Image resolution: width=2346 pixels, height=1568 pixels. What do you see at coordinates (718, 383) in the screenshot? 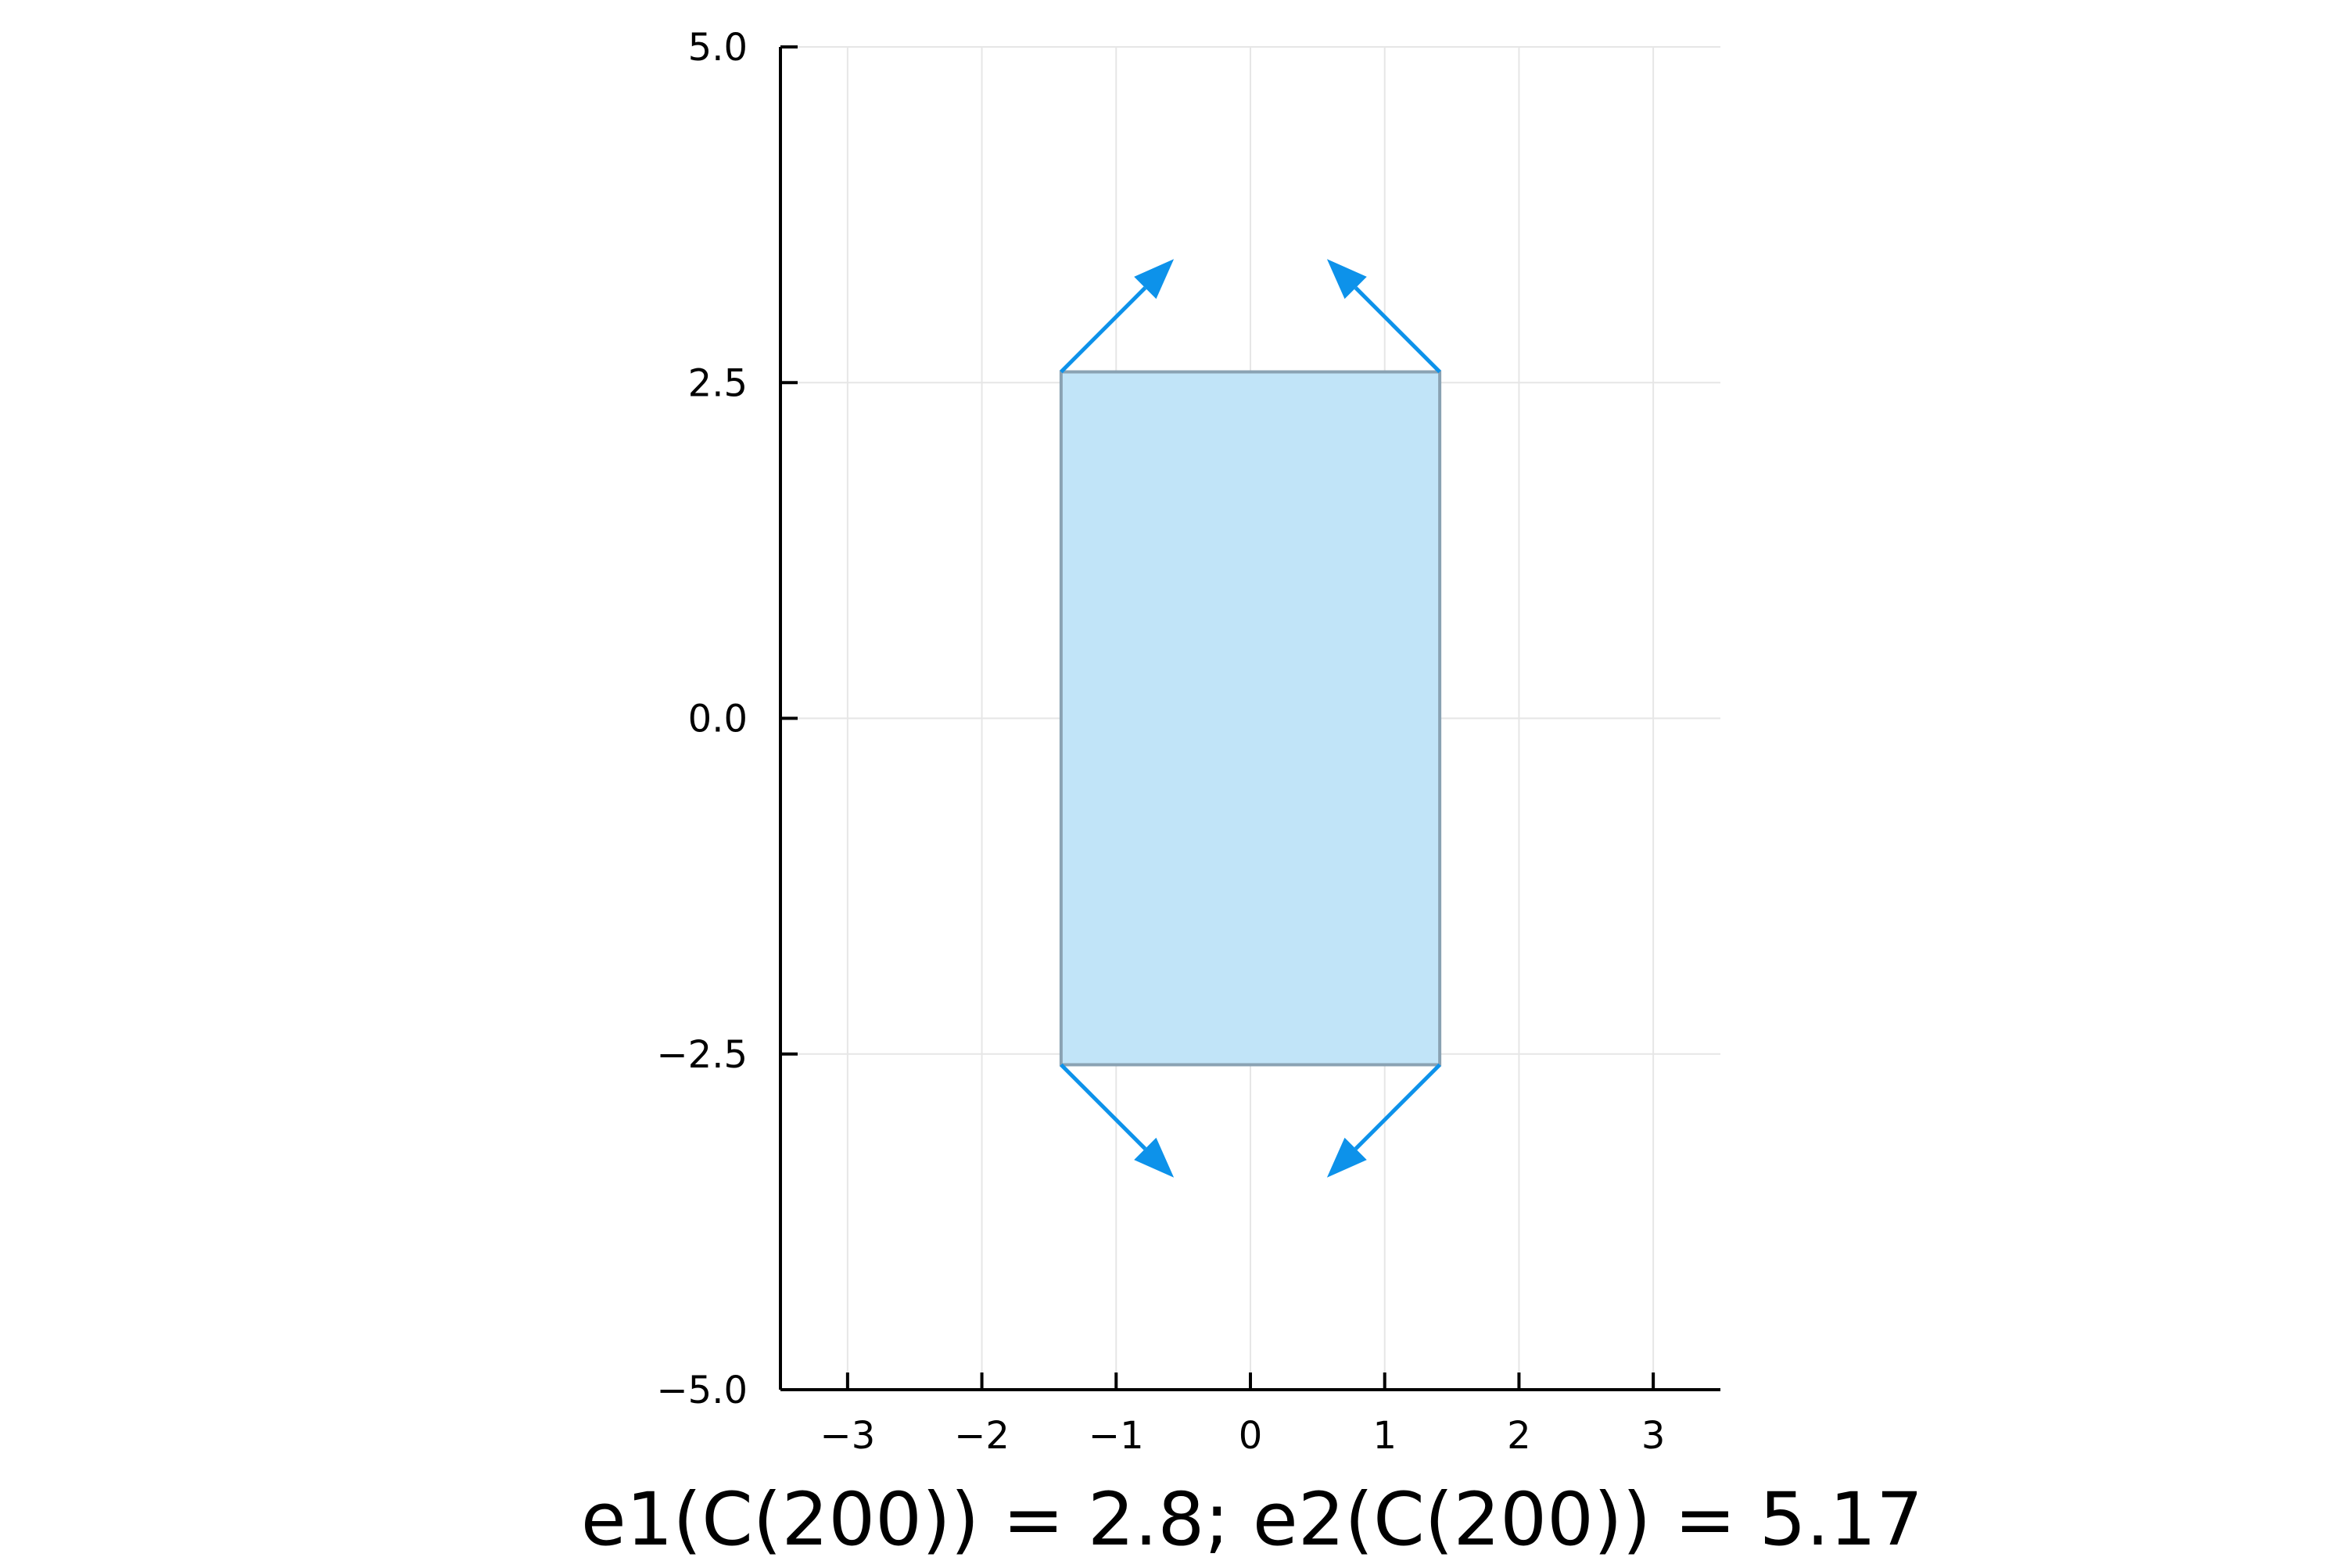
I see `y-tick-label: 2.5` at bounding box center [718, 383].